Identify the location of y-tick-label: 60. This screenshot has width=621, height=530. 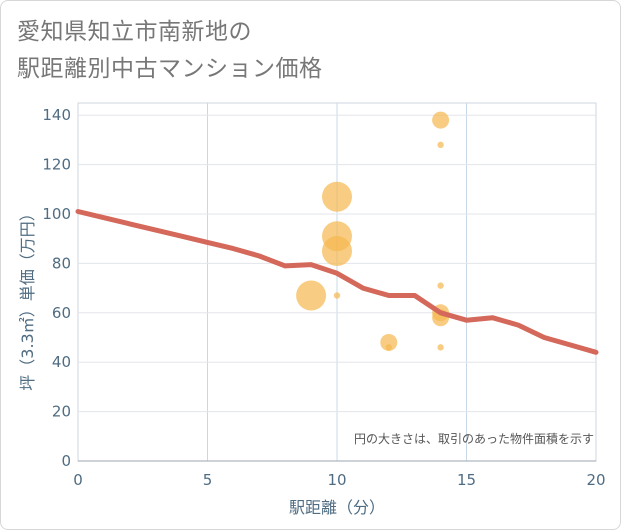
(61, 313).